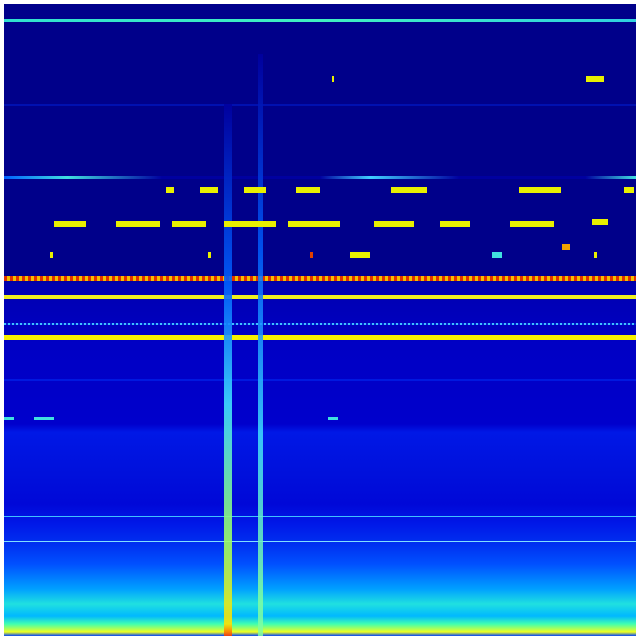 The width and height of the screenshot is (640, 640). Describe the element at coordinates (320, 177) in the screenshot. I see `cyan-streaks` at that location.